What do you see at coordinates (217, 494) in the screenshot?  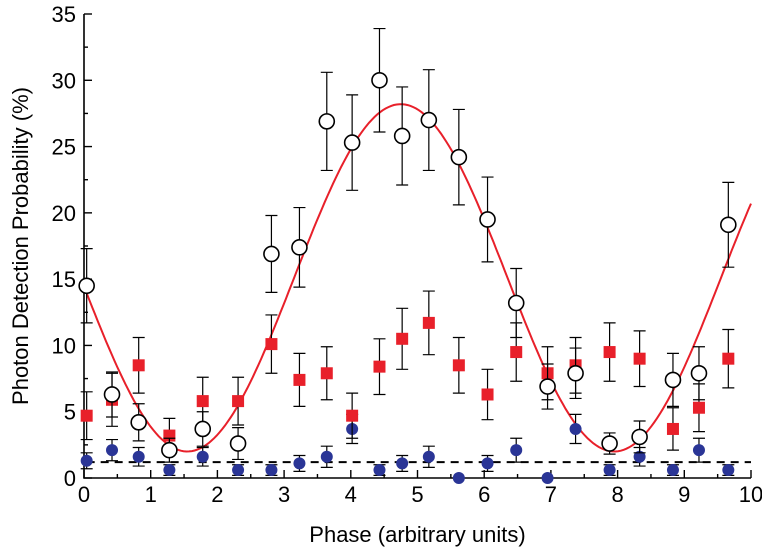 I see `x-tick-label: 2` at bounding box center [217, 494].